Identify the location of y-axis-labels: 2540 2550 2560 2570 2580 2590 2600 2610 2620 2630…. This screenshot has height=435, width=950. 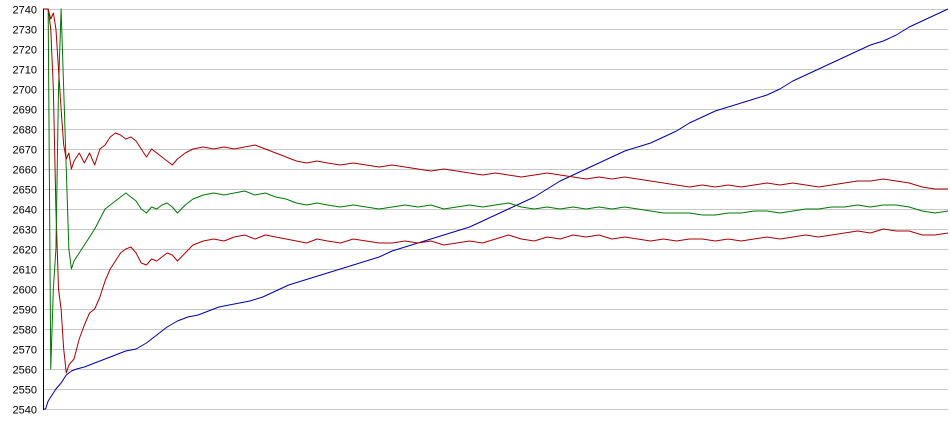
(25, 211).